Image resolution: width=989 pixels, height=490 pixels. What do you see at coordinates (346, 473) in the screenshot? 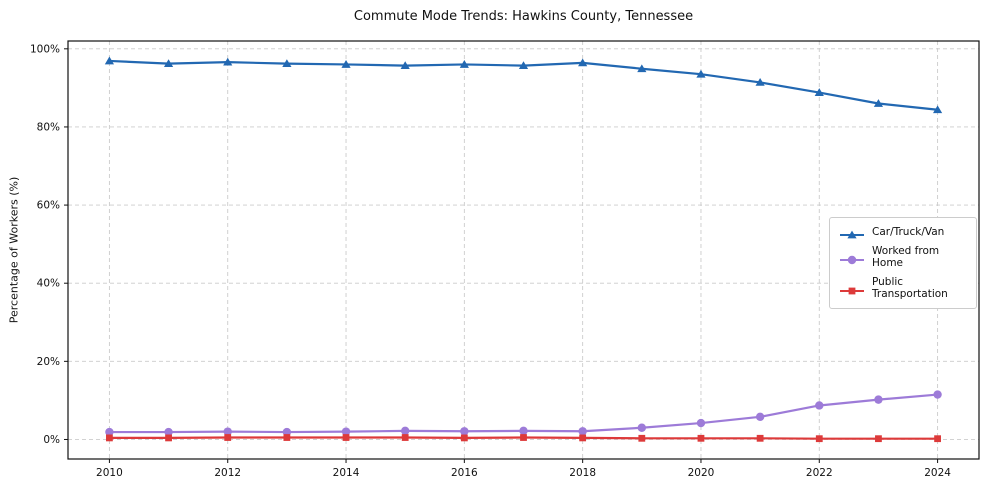
I see `svg-text: 2014` at bounding box center [346, 473].